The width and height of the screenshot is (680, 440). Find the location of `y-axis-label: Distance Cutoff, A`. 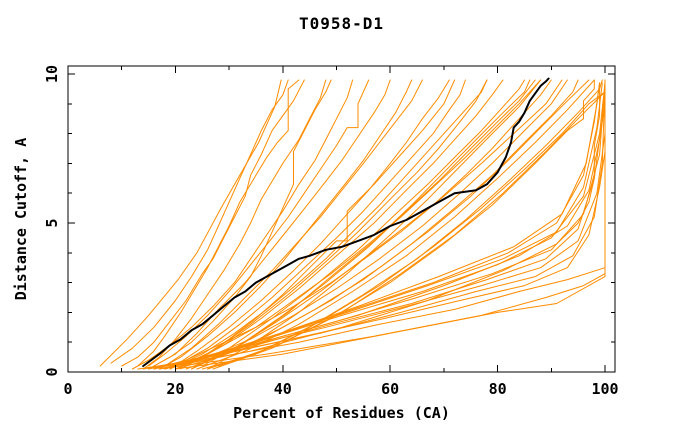

y-axis-label: Distance Cutoff, A is located at coordinates (21, 219).